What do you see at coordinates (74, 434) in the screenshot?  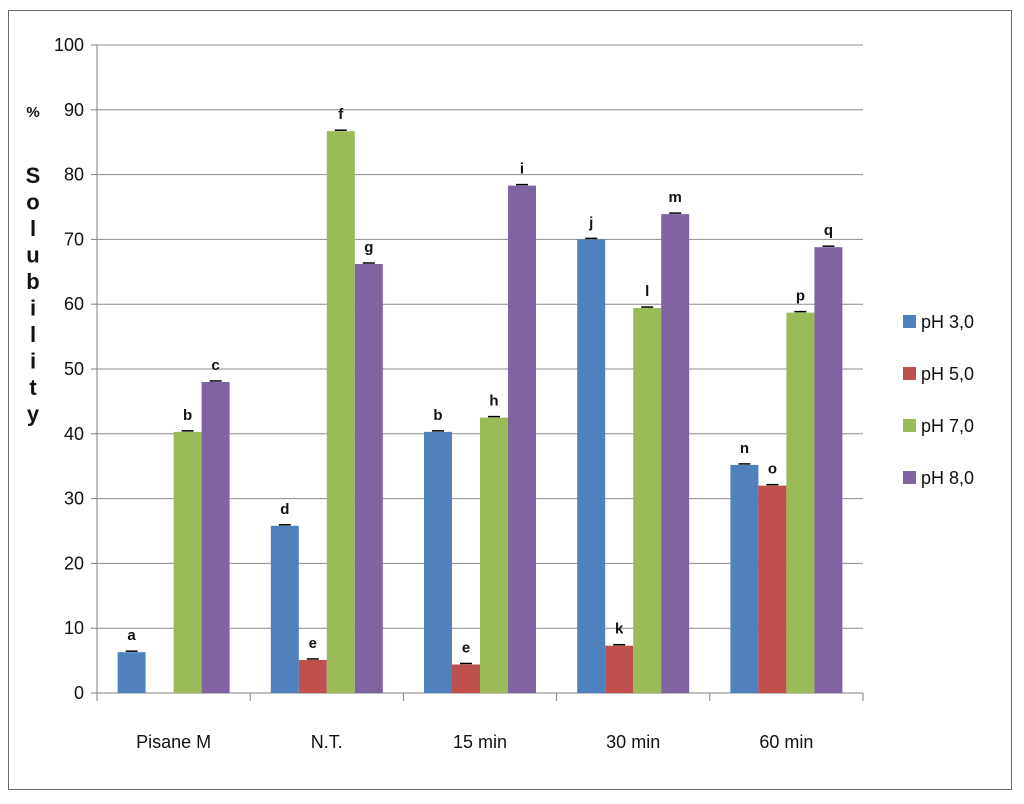 I see `y-tick-label: 40` at bounding box center [74, 434].